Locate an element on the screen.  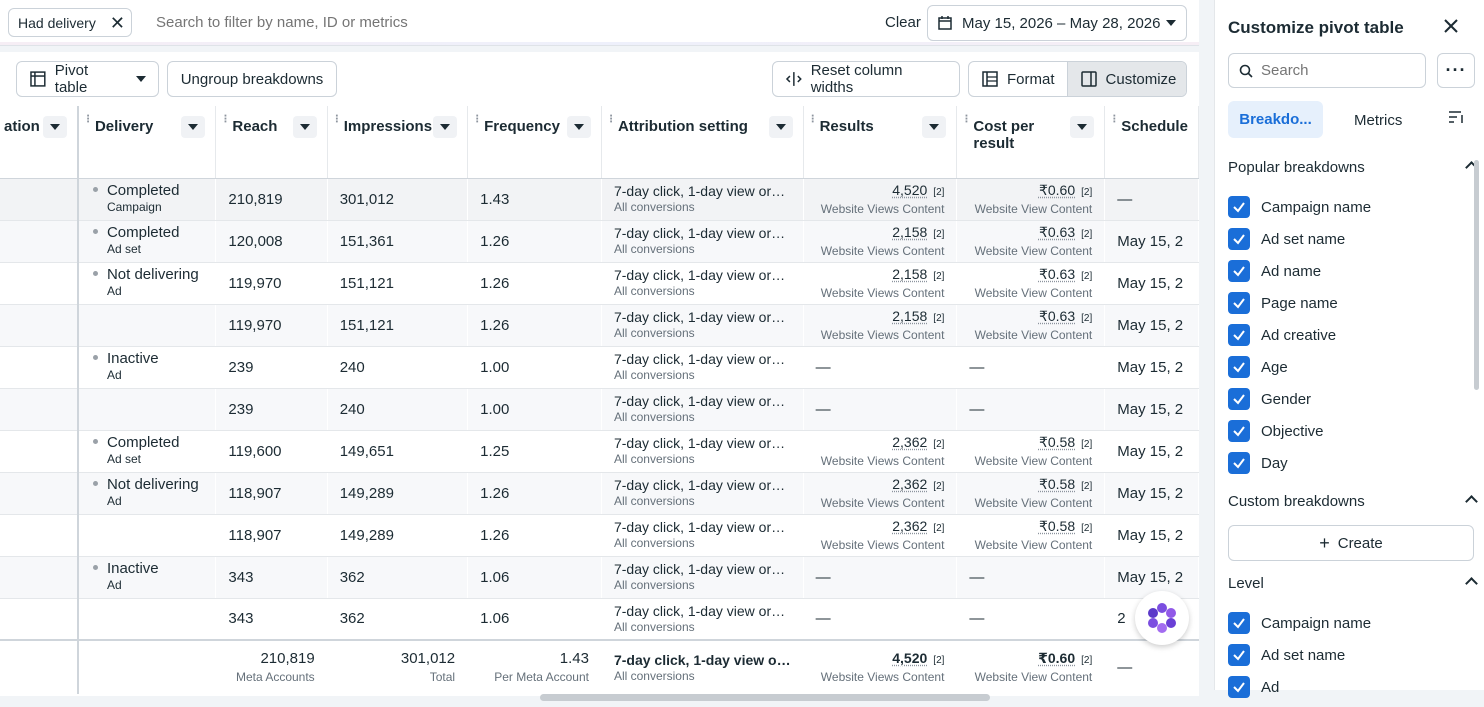
custom-breakdowns-header: Custom breakdowns is located at coordinates (1353, 501).